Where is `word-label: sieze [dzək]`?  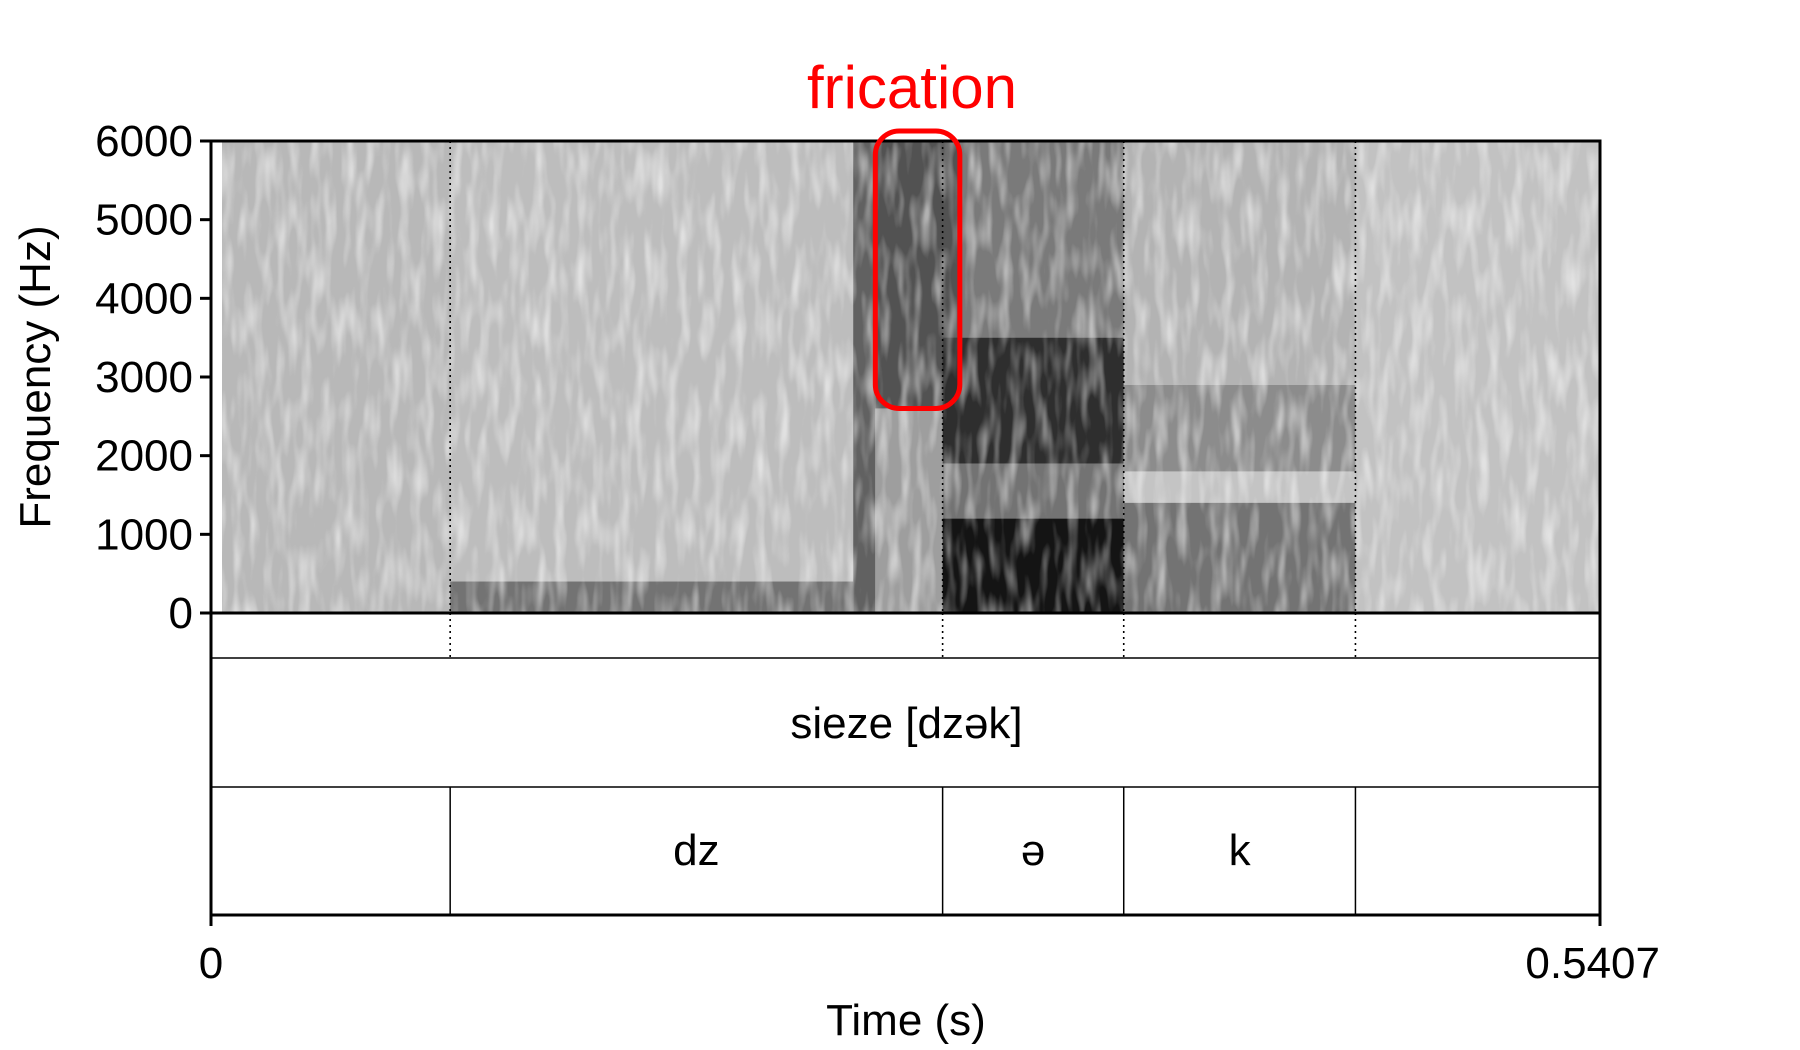
word-label: sieze [dzək] is located at coordinates (906, 723).